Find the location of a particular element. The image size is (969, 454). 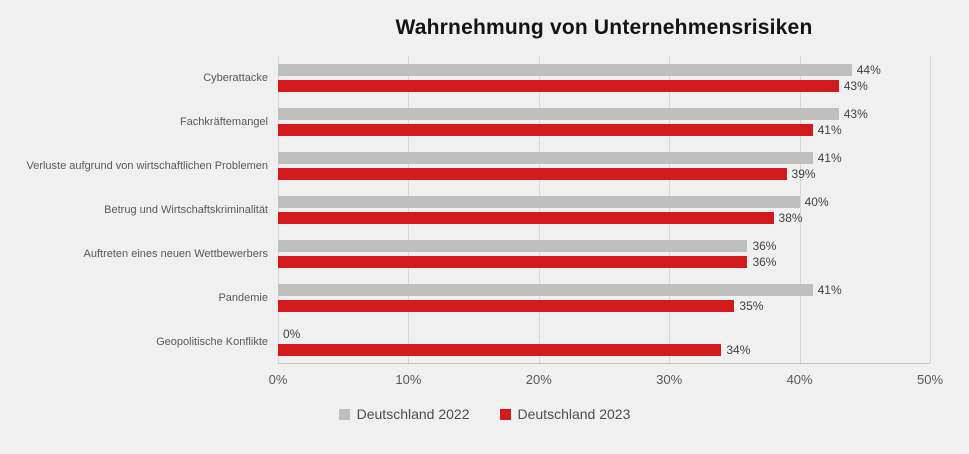

x-tick-label: 50% is located at coordinates (930, 379).